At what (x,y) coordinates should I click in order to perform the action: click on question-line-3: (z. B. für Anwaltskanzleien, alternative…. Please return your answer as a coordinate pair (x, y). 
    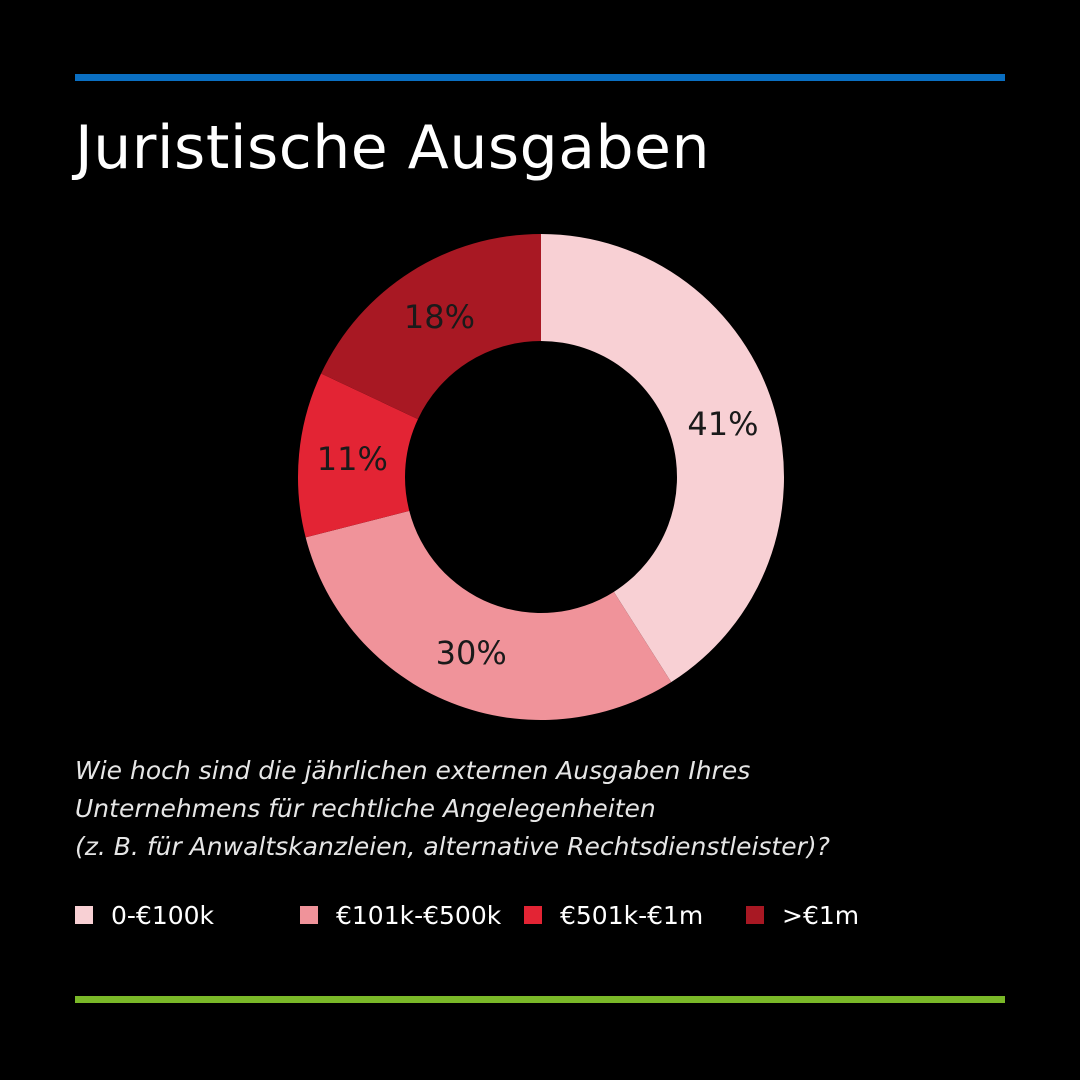
    Looking at the image, I should click on (452, 846).